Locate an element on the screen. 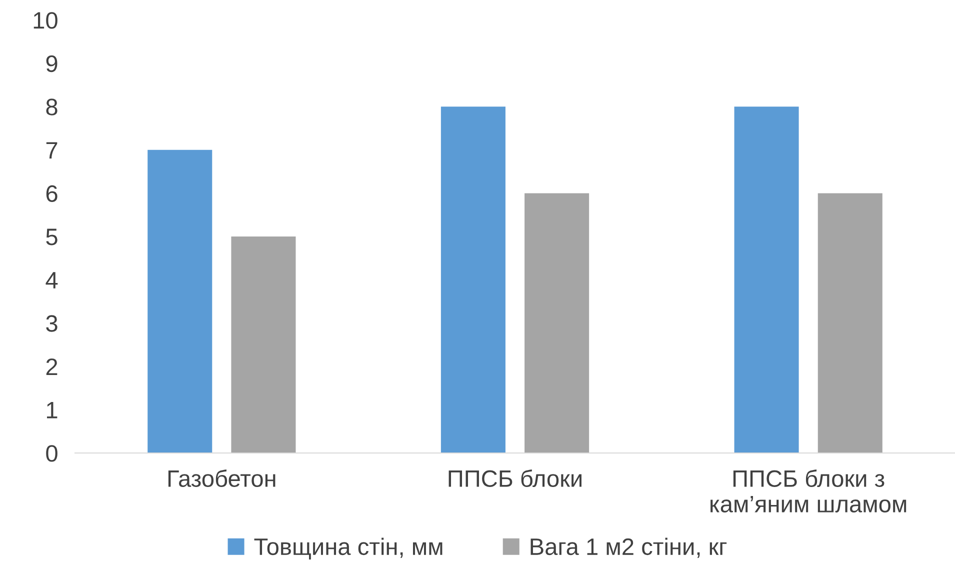 The image size is (955, 581). y-tick-label: 6 is located at coordinates (52, 193).